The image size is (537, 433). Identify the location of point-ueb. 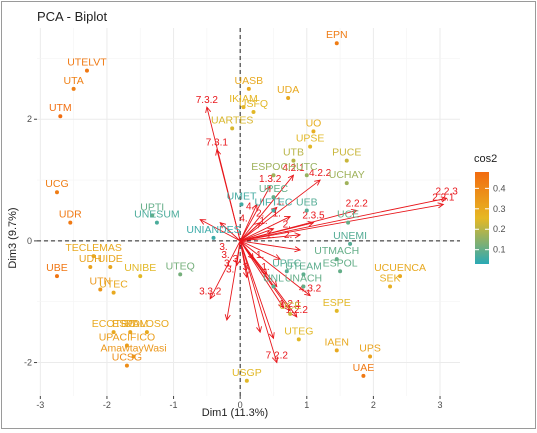
(306, 210).